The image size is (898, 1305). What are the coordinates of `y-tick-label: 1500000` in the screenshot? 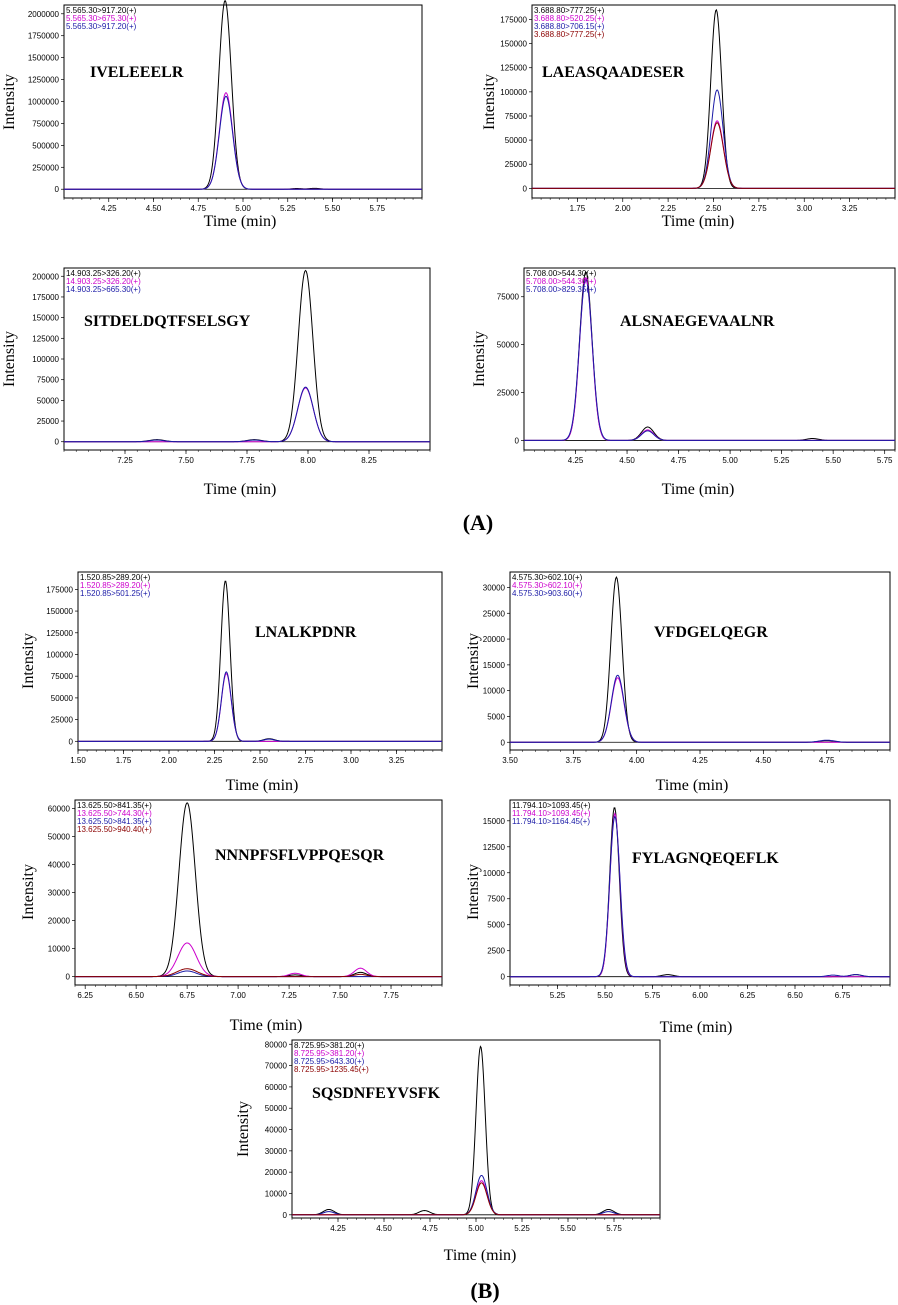 It's located at (44, 58).